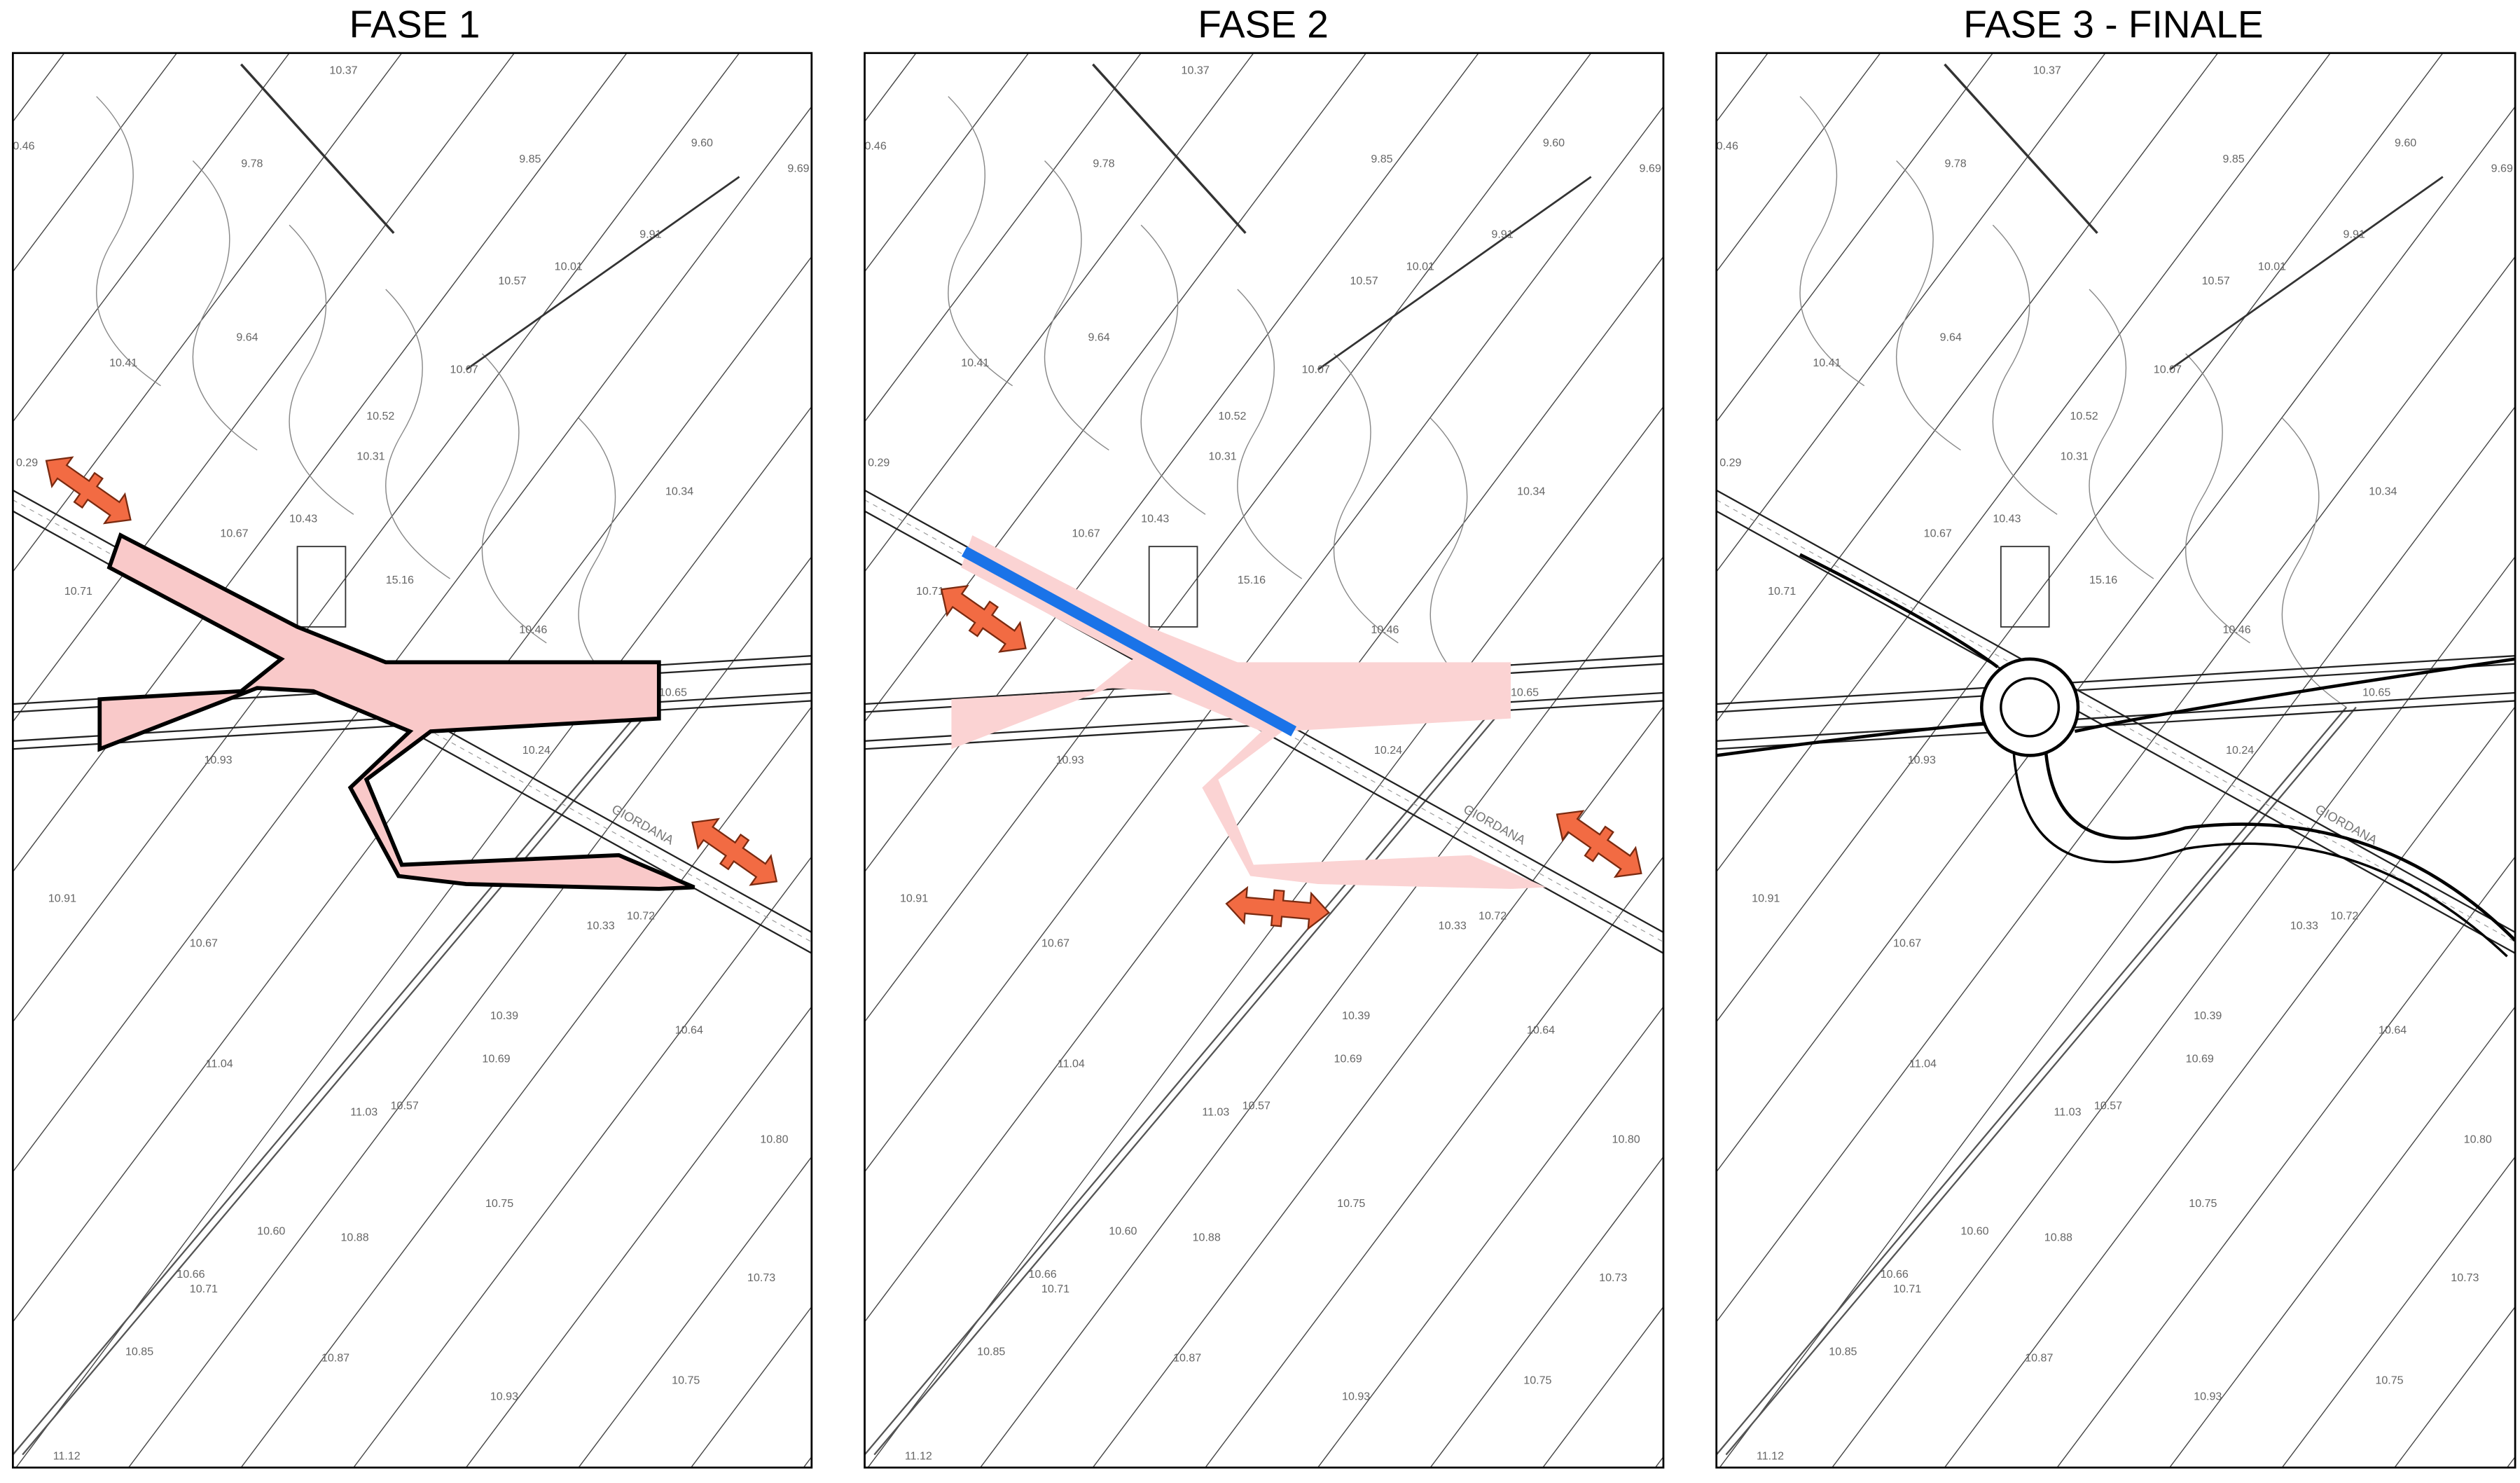 The image size is (2520, 1483). What do you see at coordinates (2346, 824) in the screenshot?
I see `road-name: GIORDANA` at bounding box center [2346, 824].